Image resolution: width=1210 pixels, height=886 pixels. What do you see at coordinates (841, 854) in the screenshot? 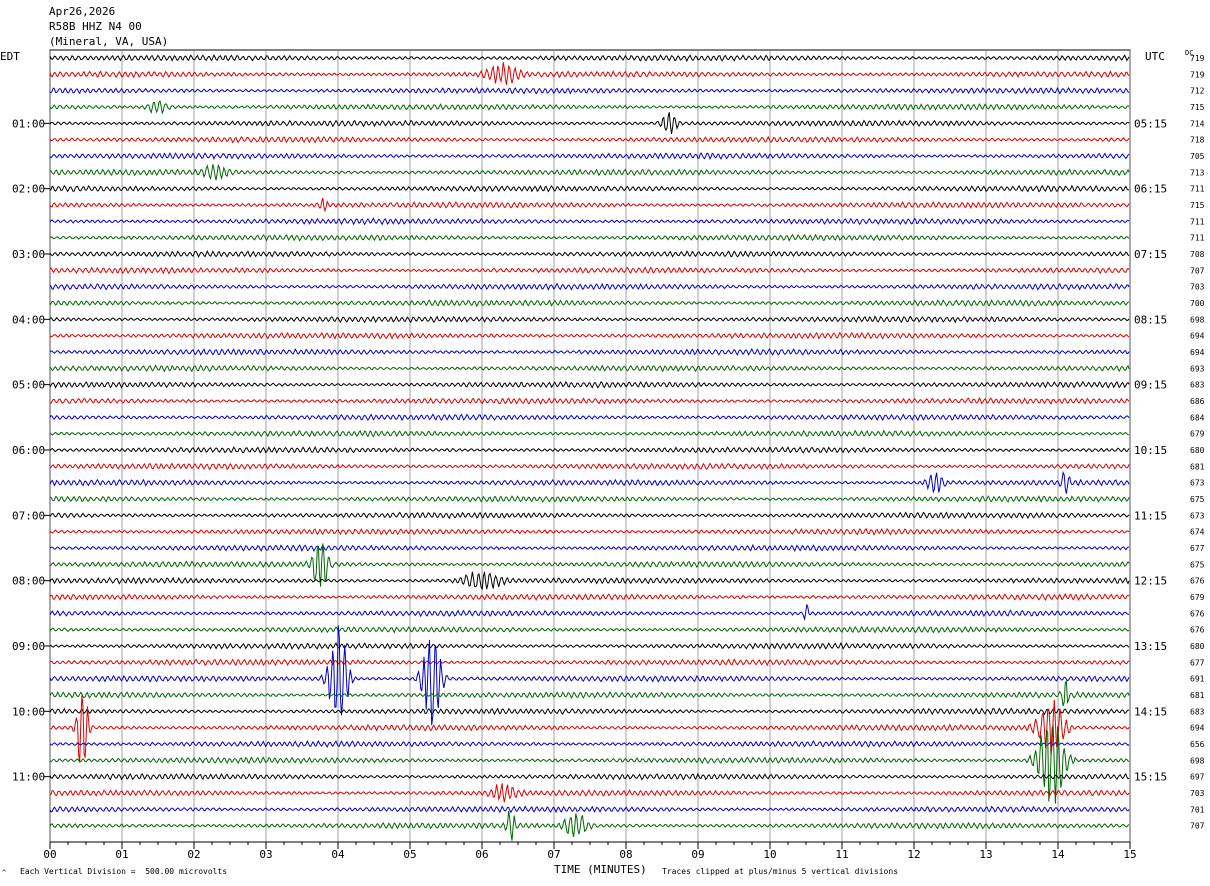
I see `x-tick-label: 11` at bounding box center [841, 854].